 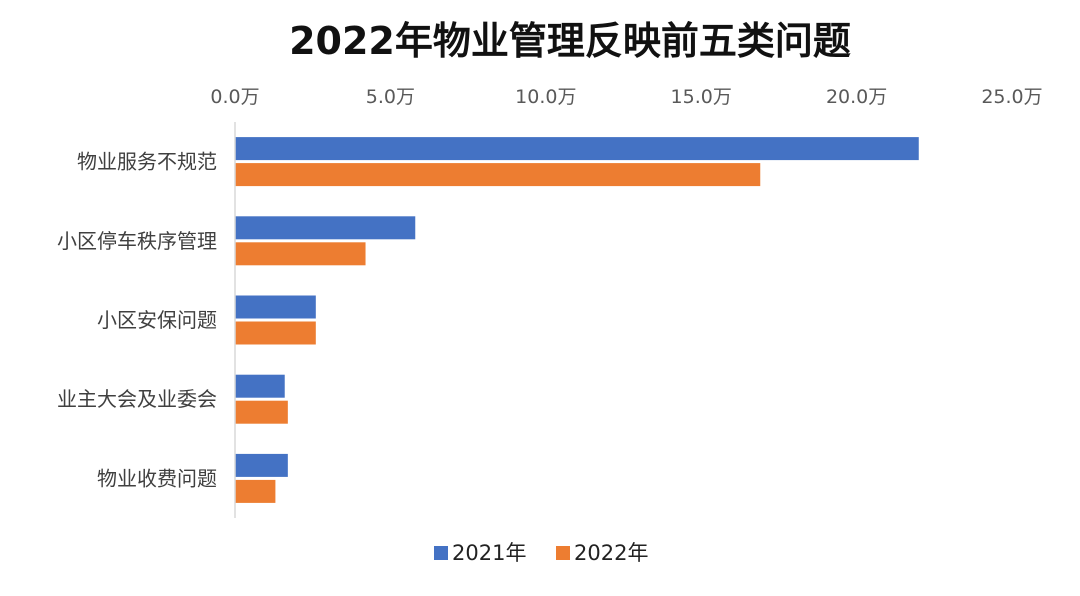 I want to click on category-label: 小区停车秩序管理, so click(x=137, y=241).